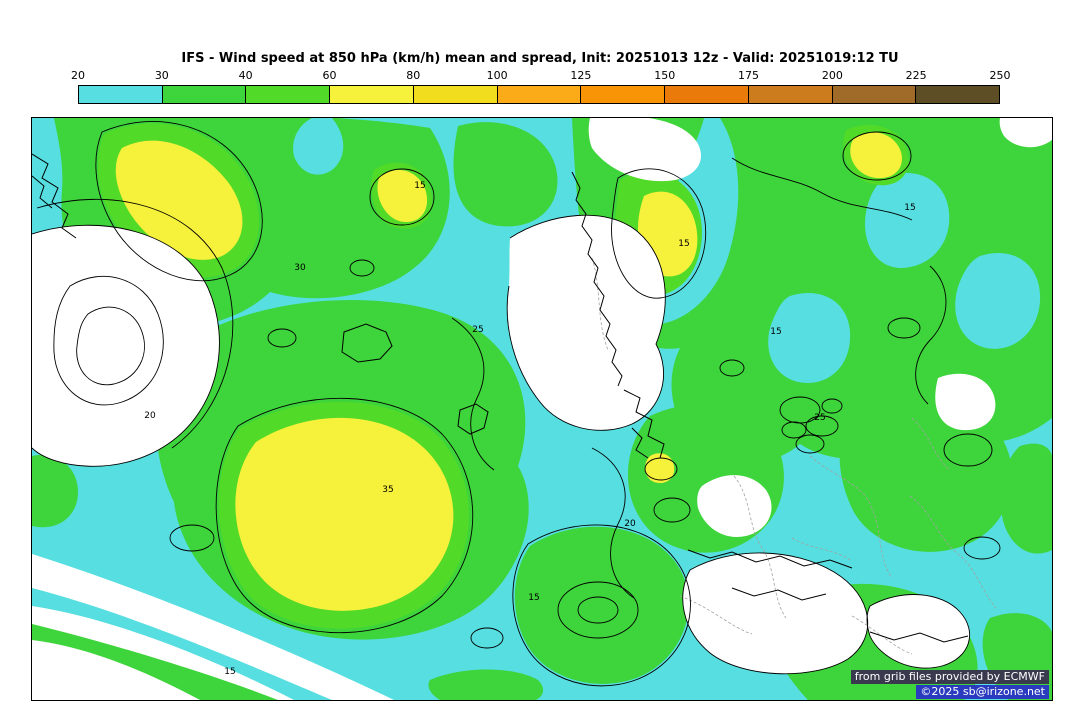 The image size is (1080, 718). Describe the element at coordinates (497, 75) in the screenshot. I see `colorbar-tick-label: 100` at that location.